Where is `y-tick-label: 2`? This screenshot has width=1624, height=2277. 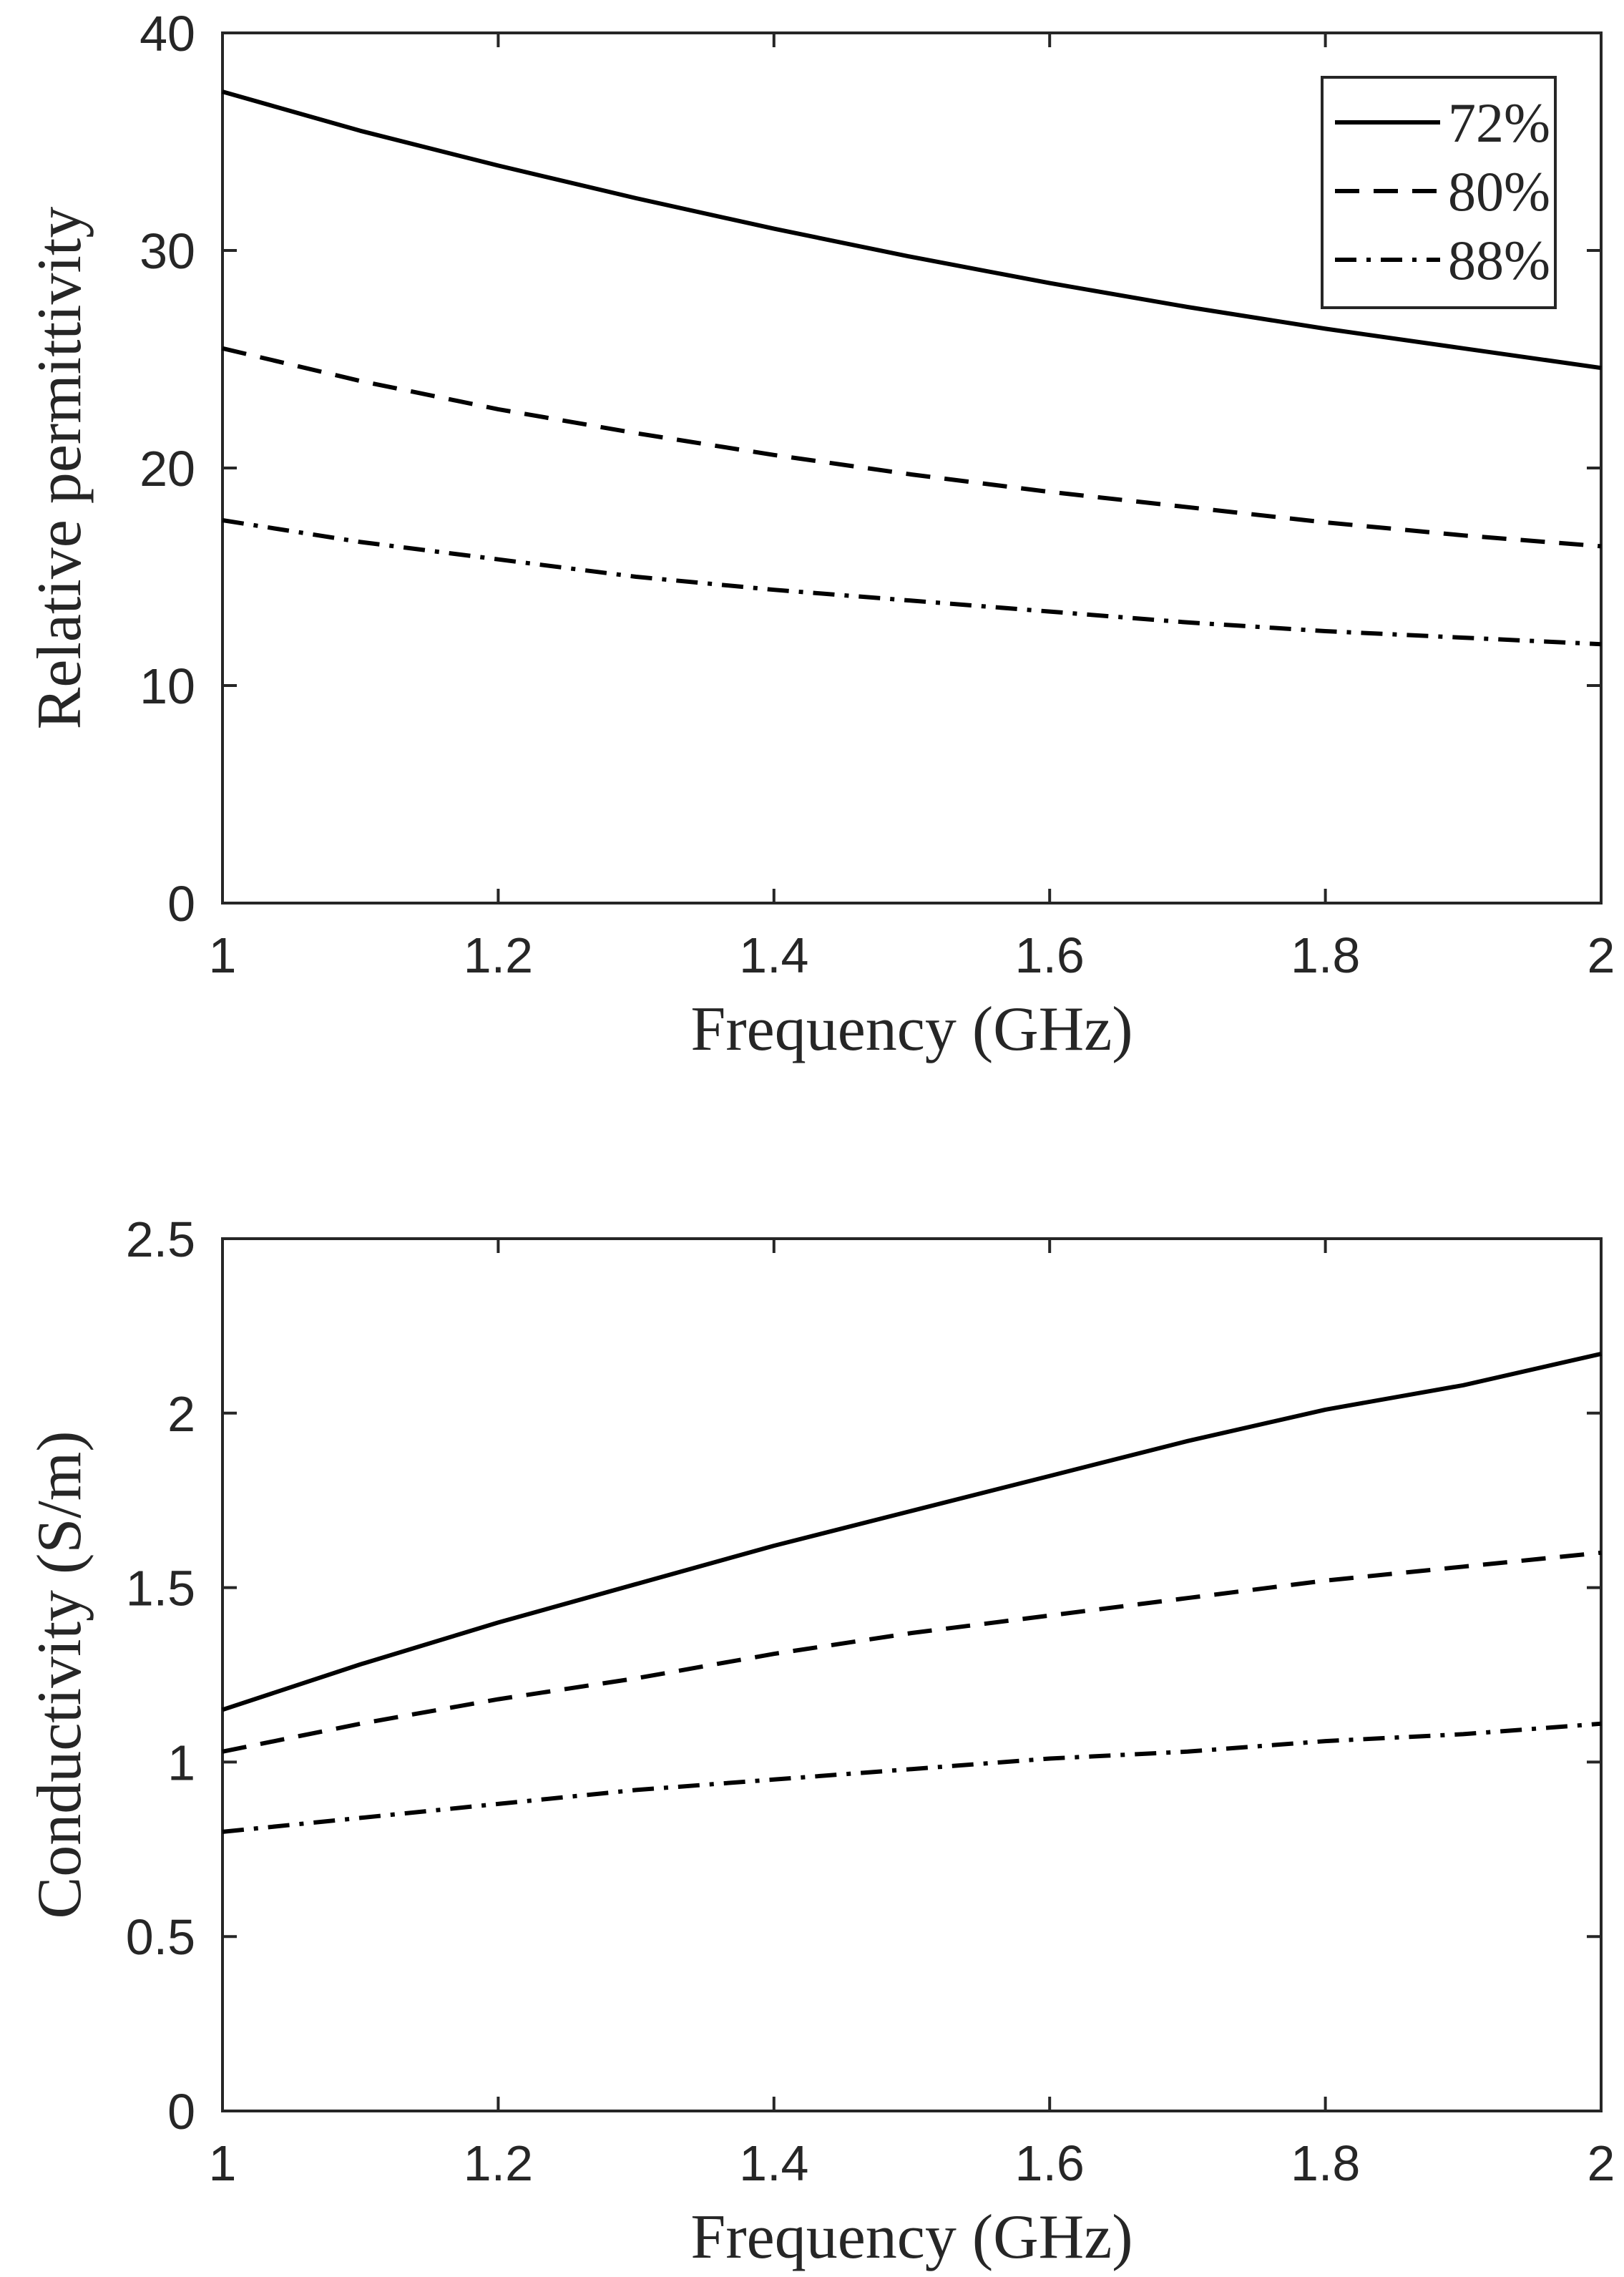
y-tick-label: 2 is located at coordinates (181, 1414).